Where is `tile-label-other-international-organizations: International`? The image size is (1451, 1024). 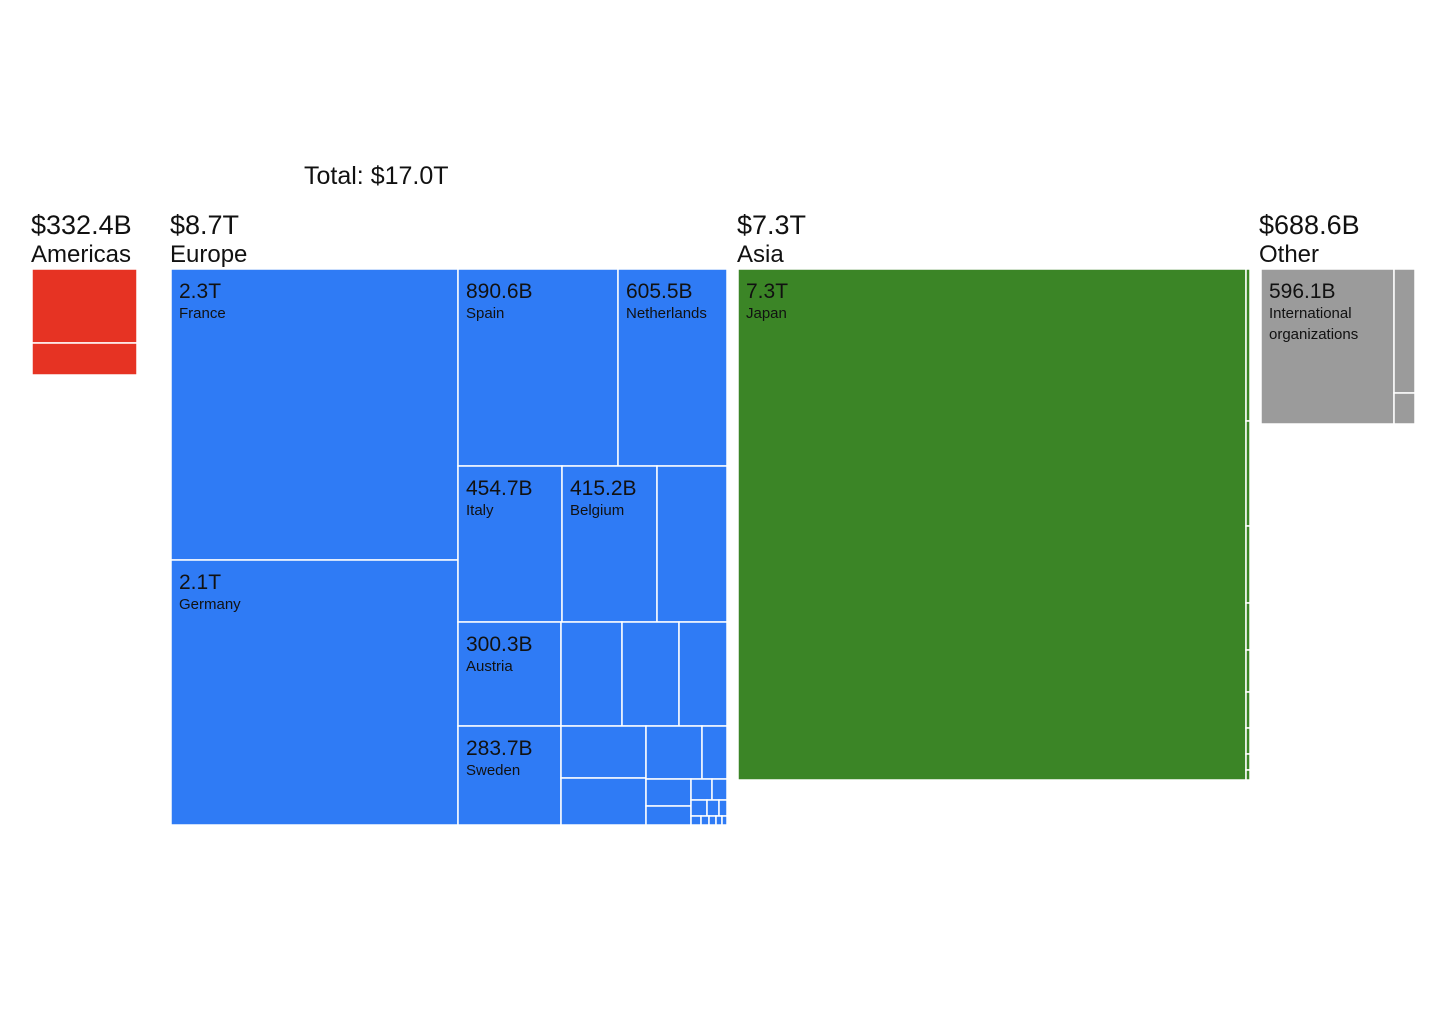 tile-label-other-international-organizations: International is located at coordinates (1310, 313).